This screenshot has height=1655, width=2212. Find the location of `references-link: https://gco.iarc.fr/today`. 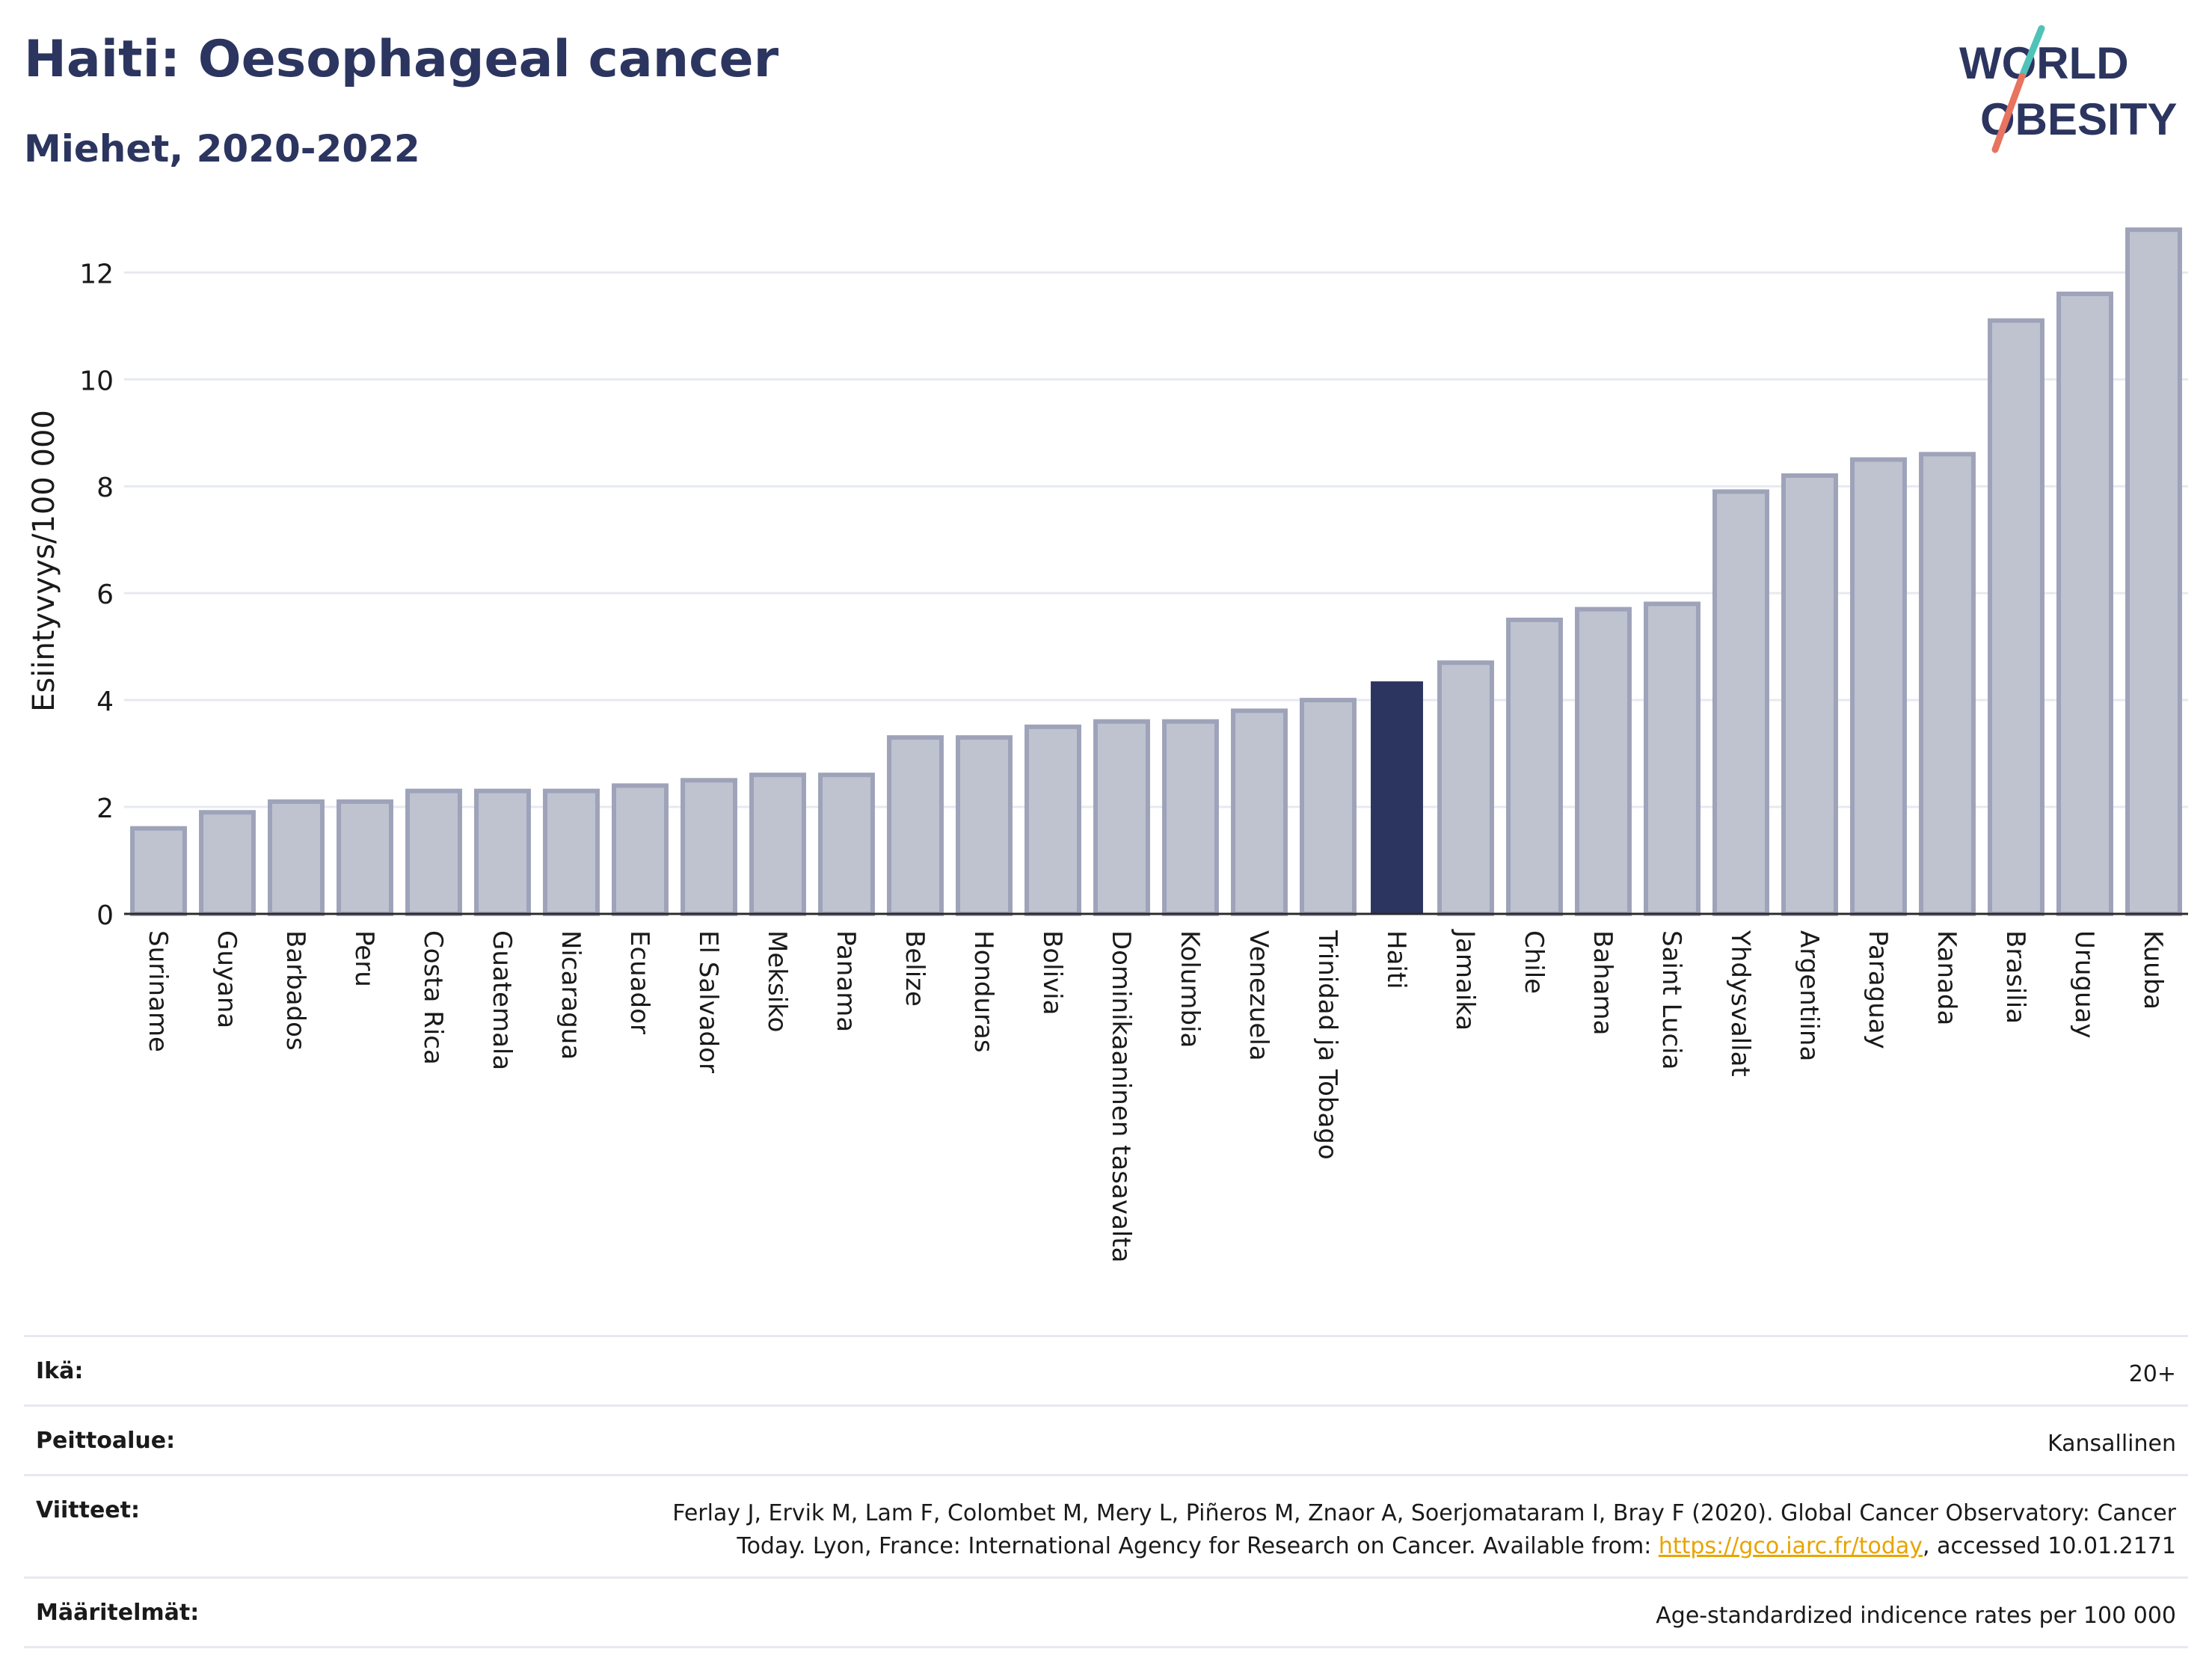

references-link: https://gco.iarc.fr/today is located at coordinates (1791, 1546).